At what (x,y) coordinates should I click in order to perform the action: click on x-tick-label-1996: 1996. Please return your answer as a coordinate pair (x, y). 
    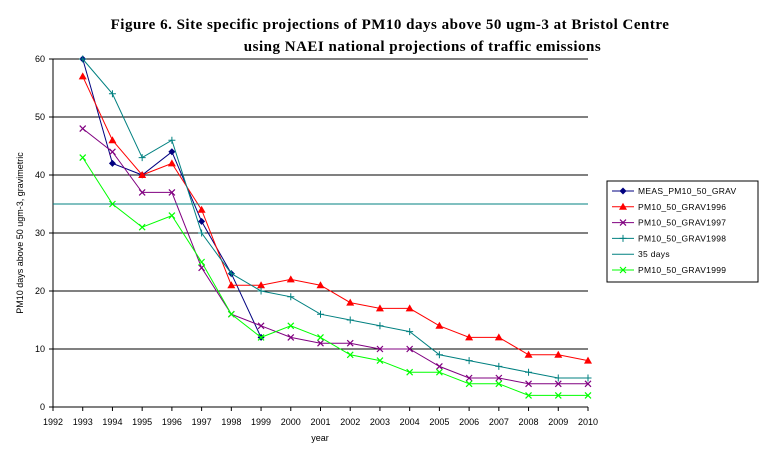
    Looking at the image, I should click on (172, 422).